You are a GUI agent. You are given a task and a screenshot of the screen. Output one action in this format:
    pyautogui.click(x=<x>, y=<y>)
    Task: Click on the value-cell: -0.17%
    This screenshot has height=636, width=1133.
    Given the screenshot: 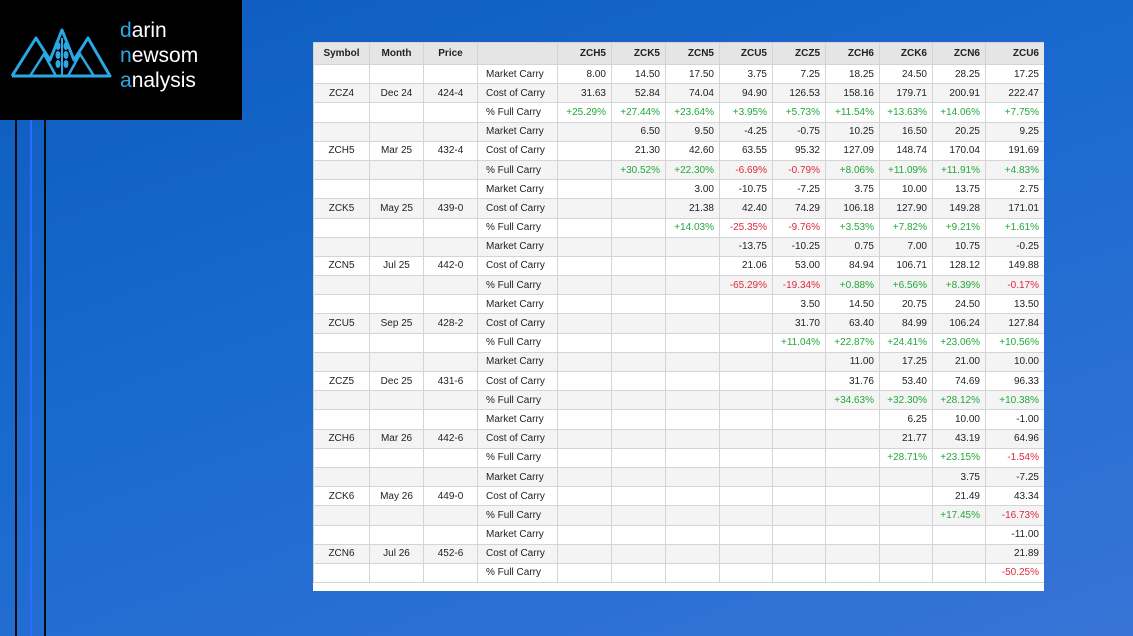 What is the action you would take?
    pyautogui.click(x=1014, y=285)
    